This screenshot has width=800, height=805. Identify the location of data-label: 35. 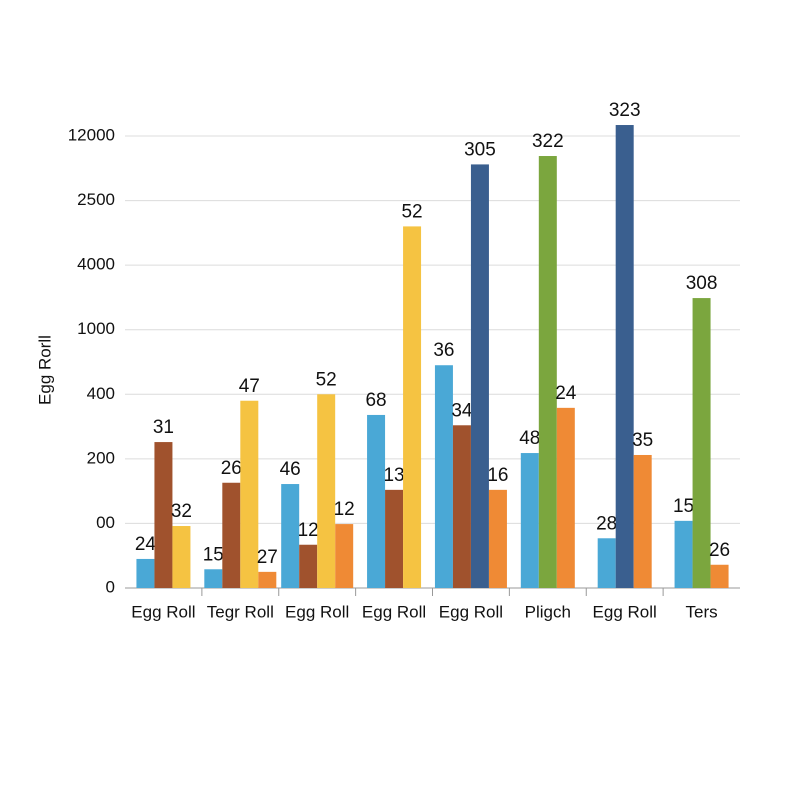
(642, 440).